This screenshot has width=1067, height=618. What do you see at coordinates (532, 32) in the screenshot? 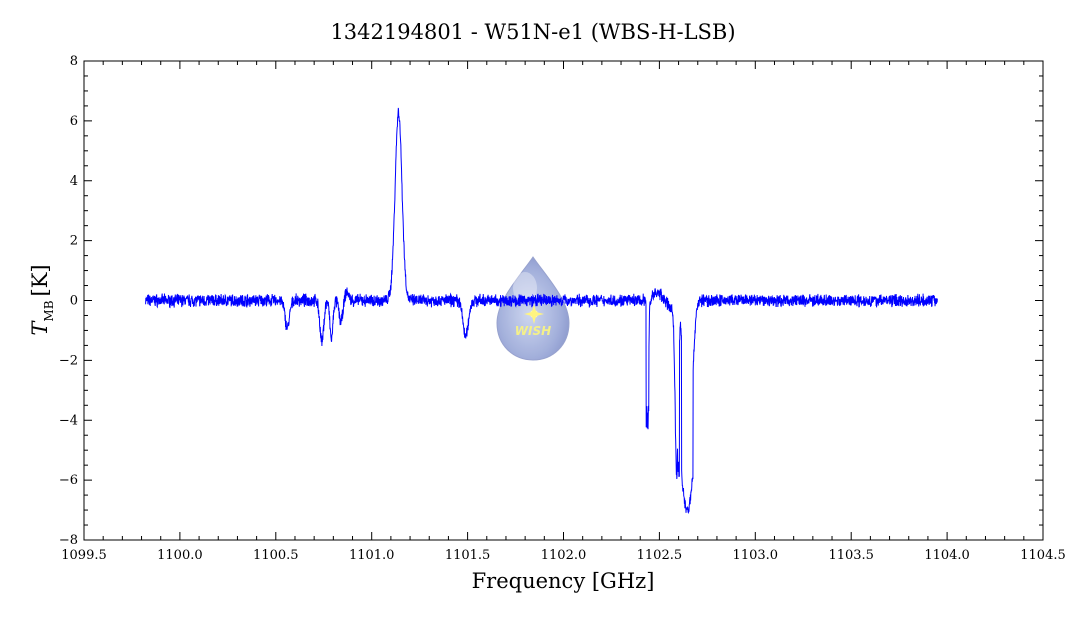
I see `chart-title: 1342194801 - W51N-e1 (WBS-H-LSB)` at bounding box center [532, 32].